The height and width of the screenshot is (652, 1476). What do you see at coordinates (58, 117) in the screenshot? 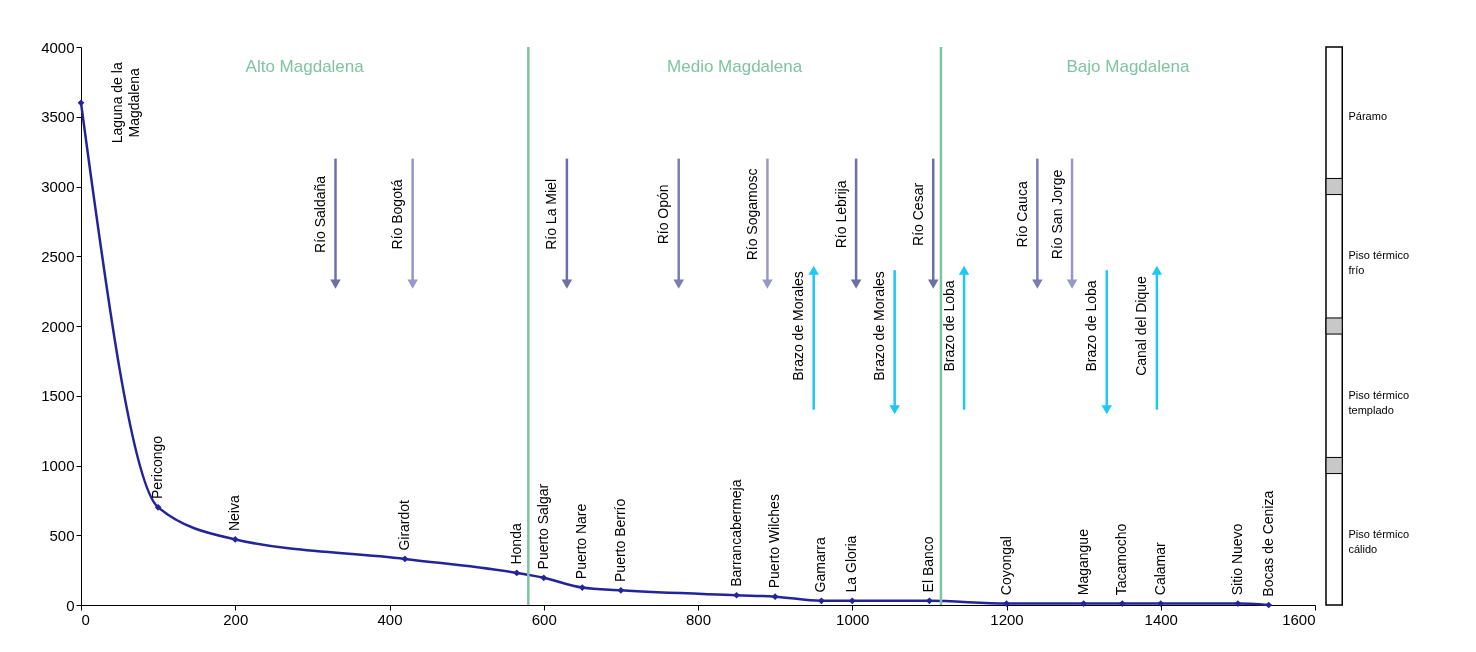
I see `y-tick-label: 3500` at bounding box center [58, 117].